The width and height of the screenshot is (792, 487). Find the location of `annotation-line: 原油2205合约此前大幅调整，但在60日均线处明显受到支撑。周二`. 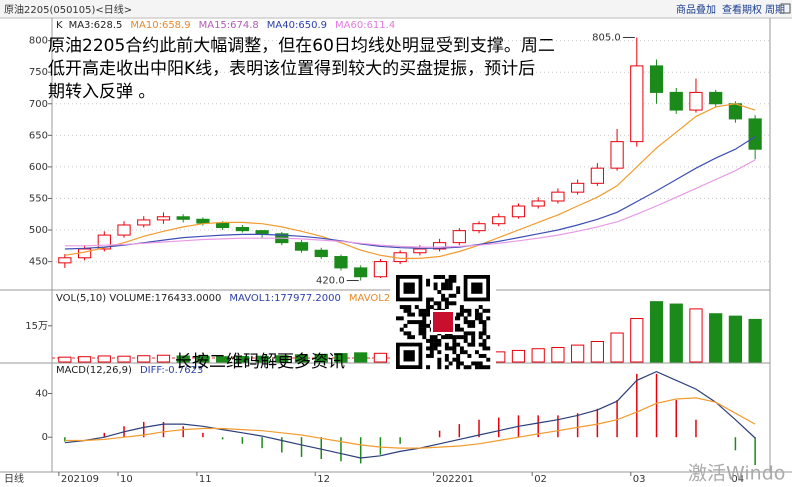

annotation-line: 原油2205合约此前大幅调整，但在60日均线处明显受到支撑。周二 is located at coordinates (301, 46).